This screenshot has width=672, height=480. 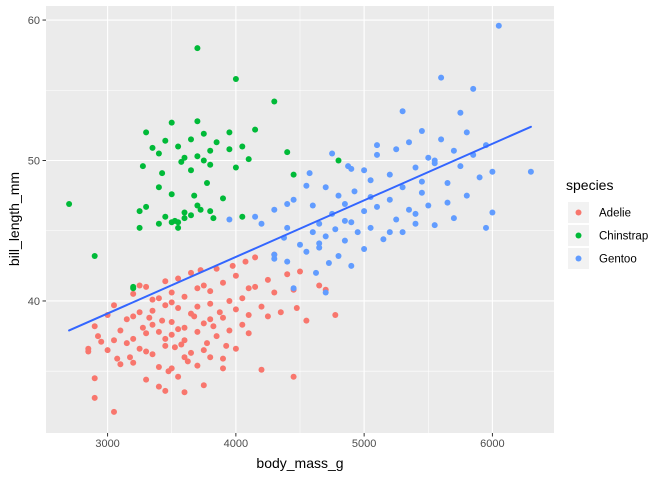 What do you see at coordinates (34, 302) in the screenshot?
I see `y-tick-label: 40` at bounding box center [34, 302].